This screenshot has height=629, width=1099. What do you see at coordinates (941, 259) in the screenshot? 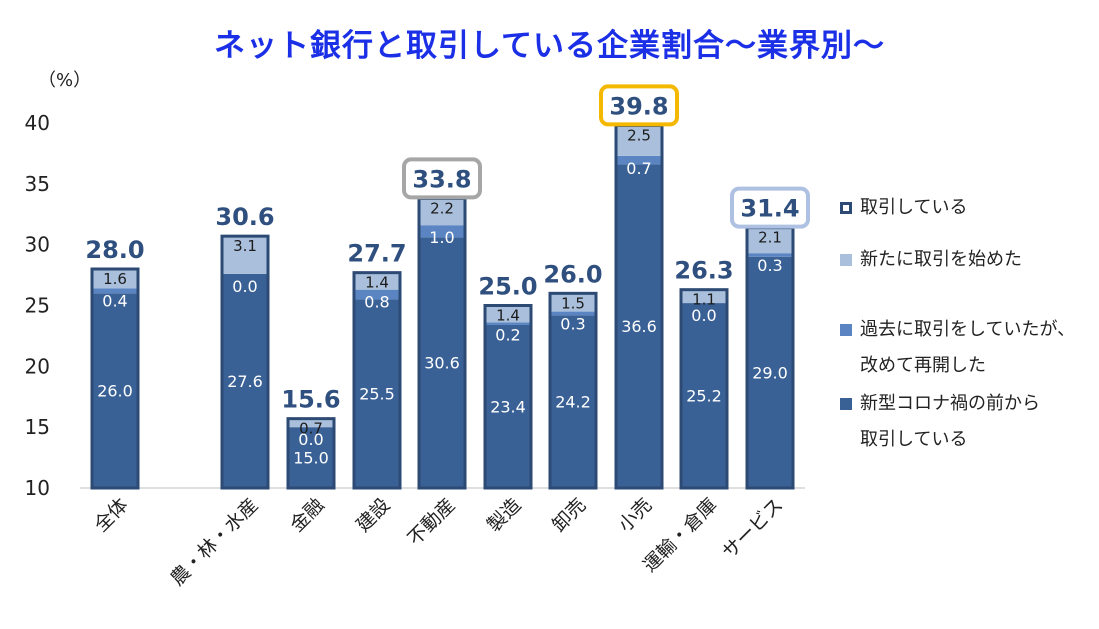
I see `legend-label-new: 新たに取引を始めた` at bounding box center [941, 259].